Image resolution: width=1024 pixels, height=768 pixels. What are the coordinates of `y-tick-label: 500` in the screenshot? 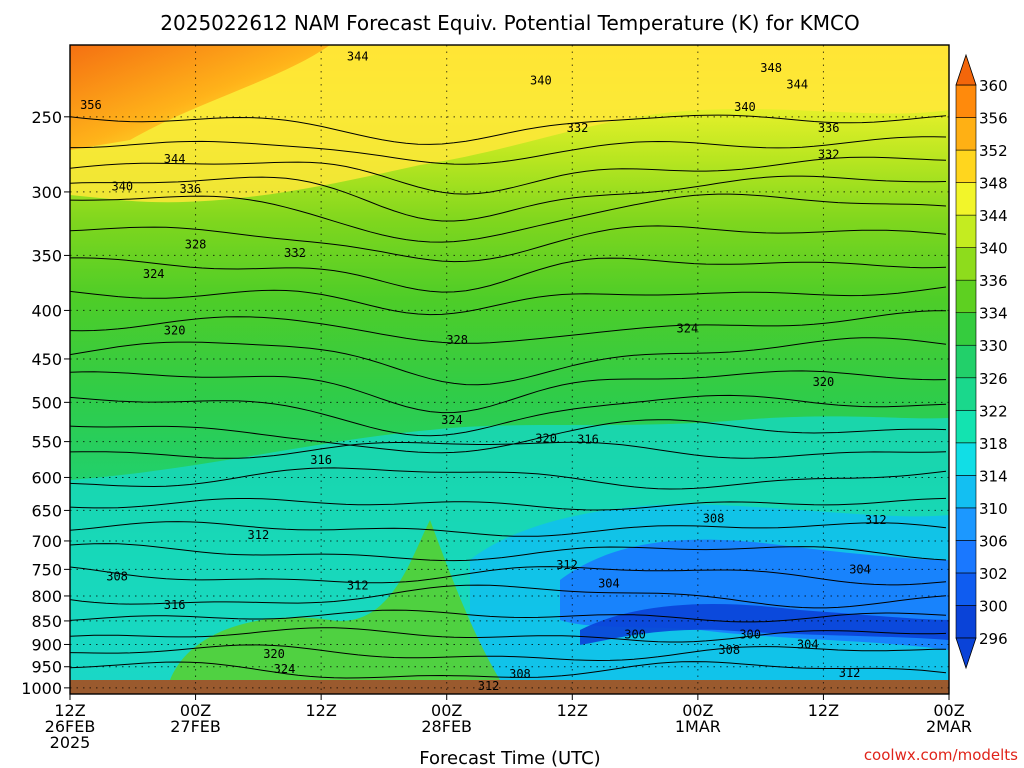 It's located at (46, 402).